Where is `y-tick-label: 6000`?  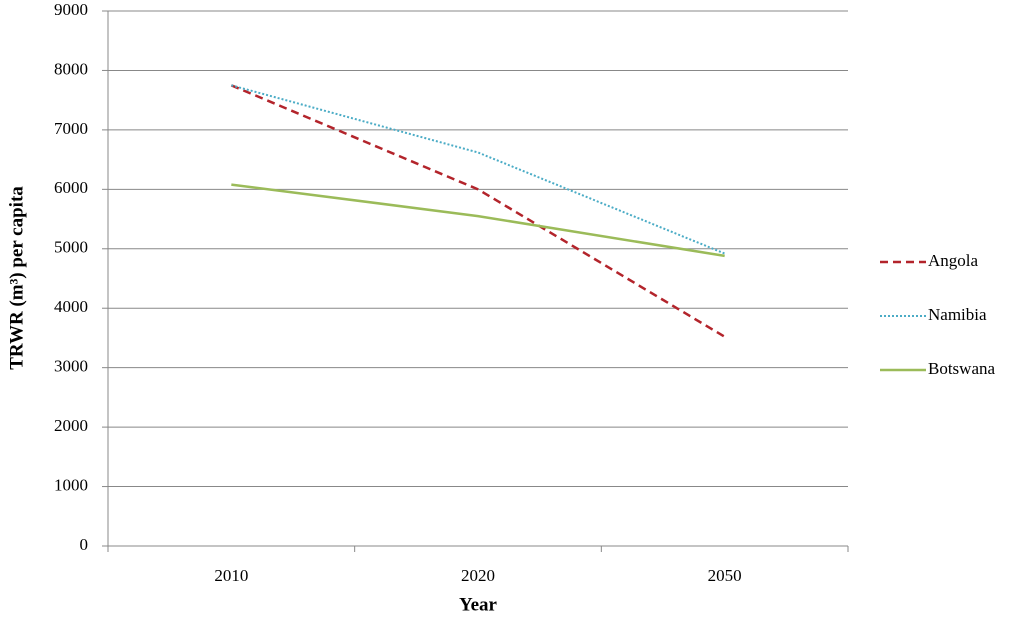
y-tick-label: 6000 is located at coordinates (71, 187).